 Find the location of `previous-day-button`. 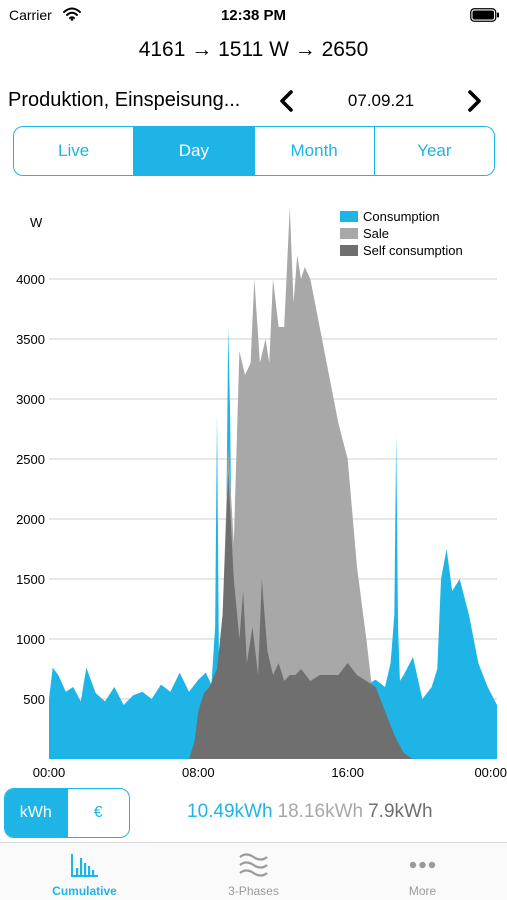

previous-day-button is located at coordinates (287, 101).